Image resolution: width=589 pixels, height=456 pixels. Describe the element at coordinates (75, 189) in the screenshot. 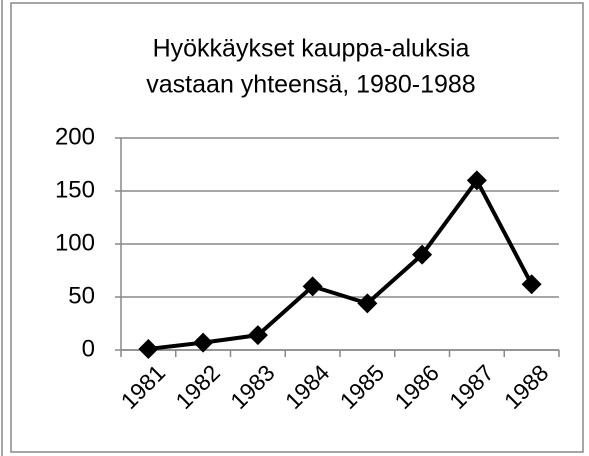

I see `y-tick-label: 150` at that location.